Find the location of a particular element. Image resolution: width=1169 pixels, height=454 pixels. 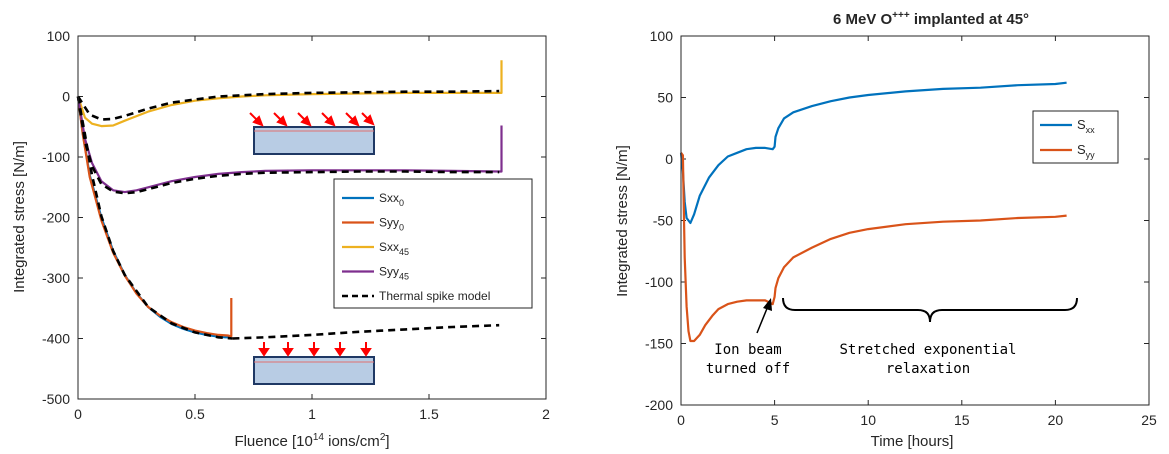

right-chart-title: 6 MeV O+++ implanted at 45° is located at coordinates (931, 19).